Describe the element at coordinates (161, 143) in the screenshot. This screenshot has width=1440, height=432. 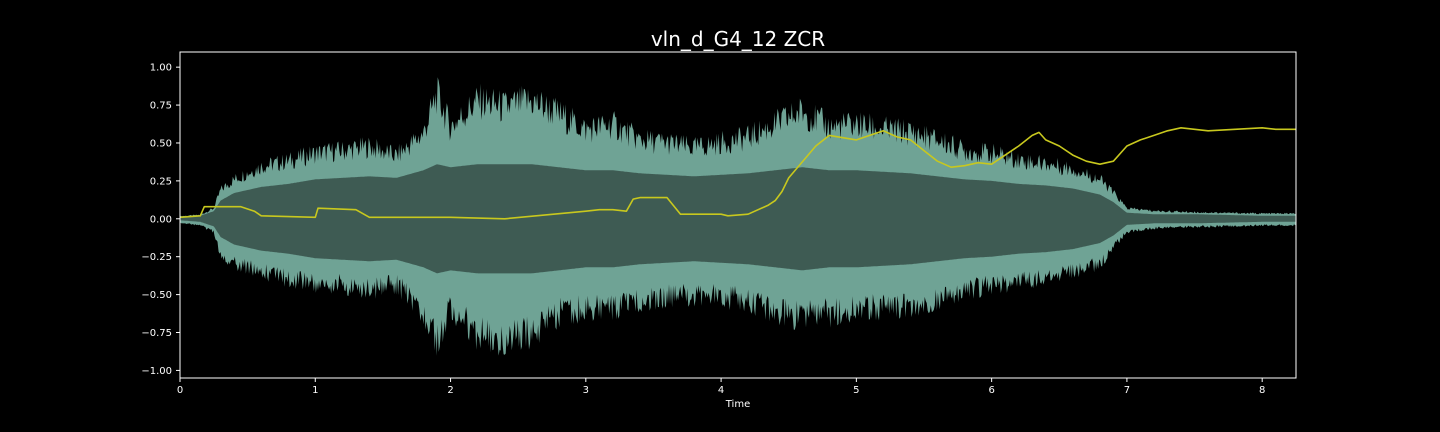
I see `y-tick-label: 0.50` at that location.